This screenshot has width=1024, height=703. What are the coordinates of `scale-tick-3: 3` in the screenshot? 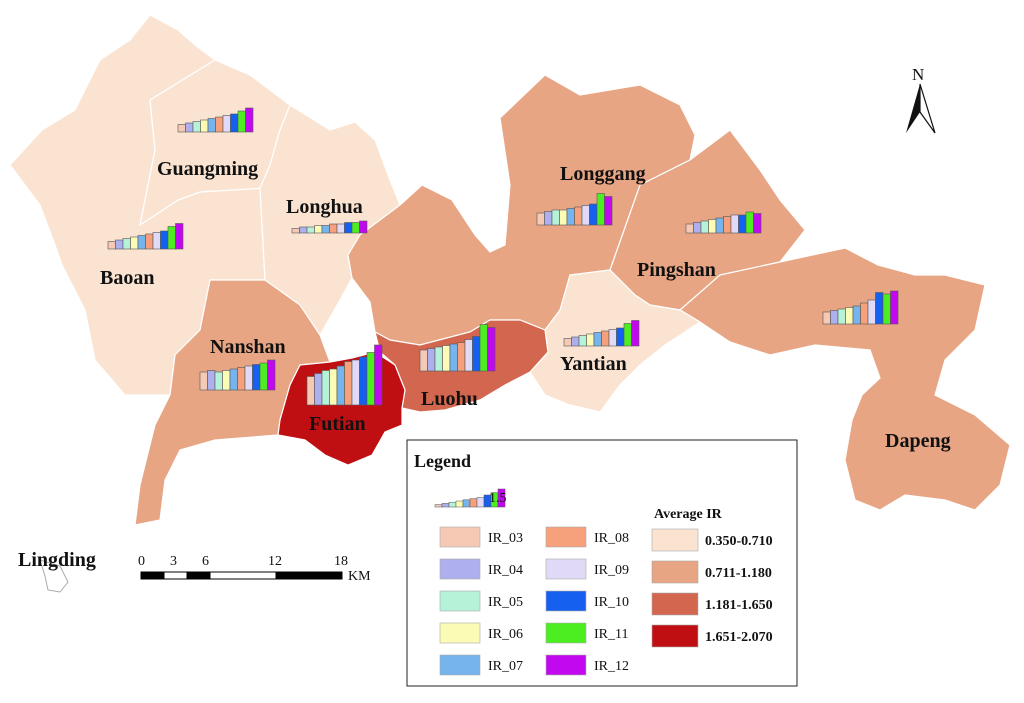 It's located at (173, 561).